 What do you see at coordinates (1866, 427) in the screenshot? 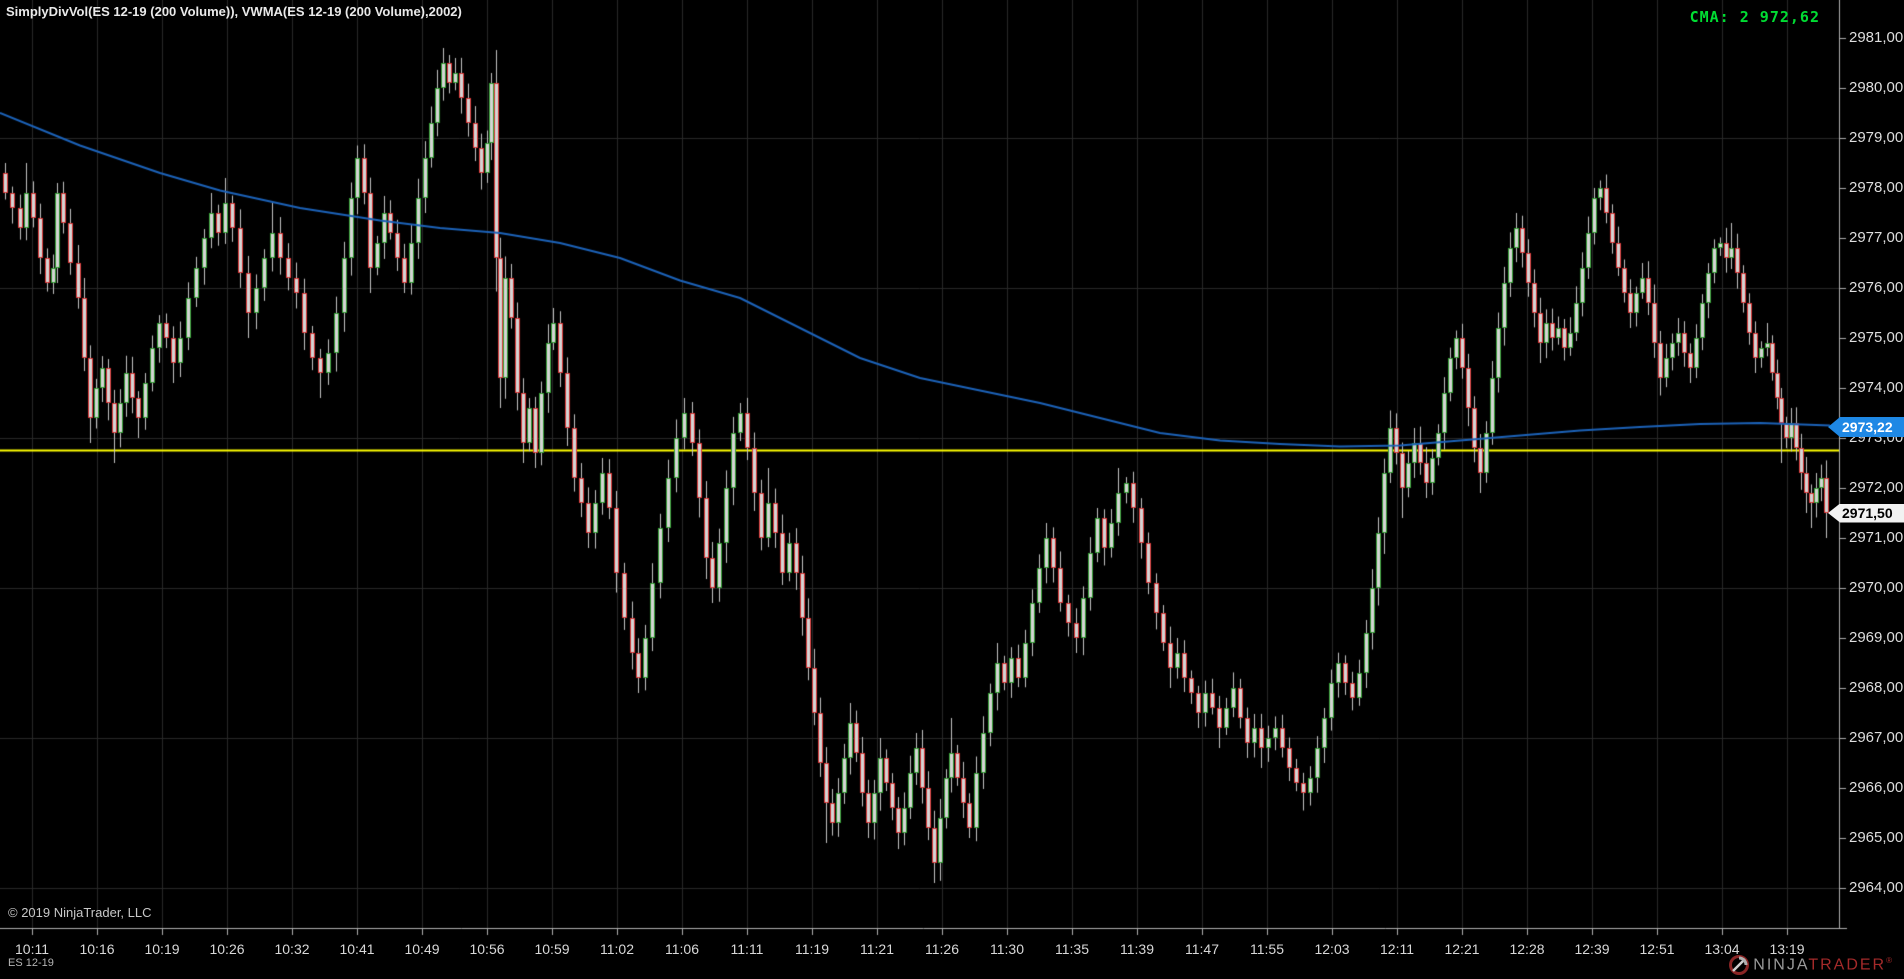
I see `vwma-value-tag: 2973,22` at bounding box center [1866, 427].